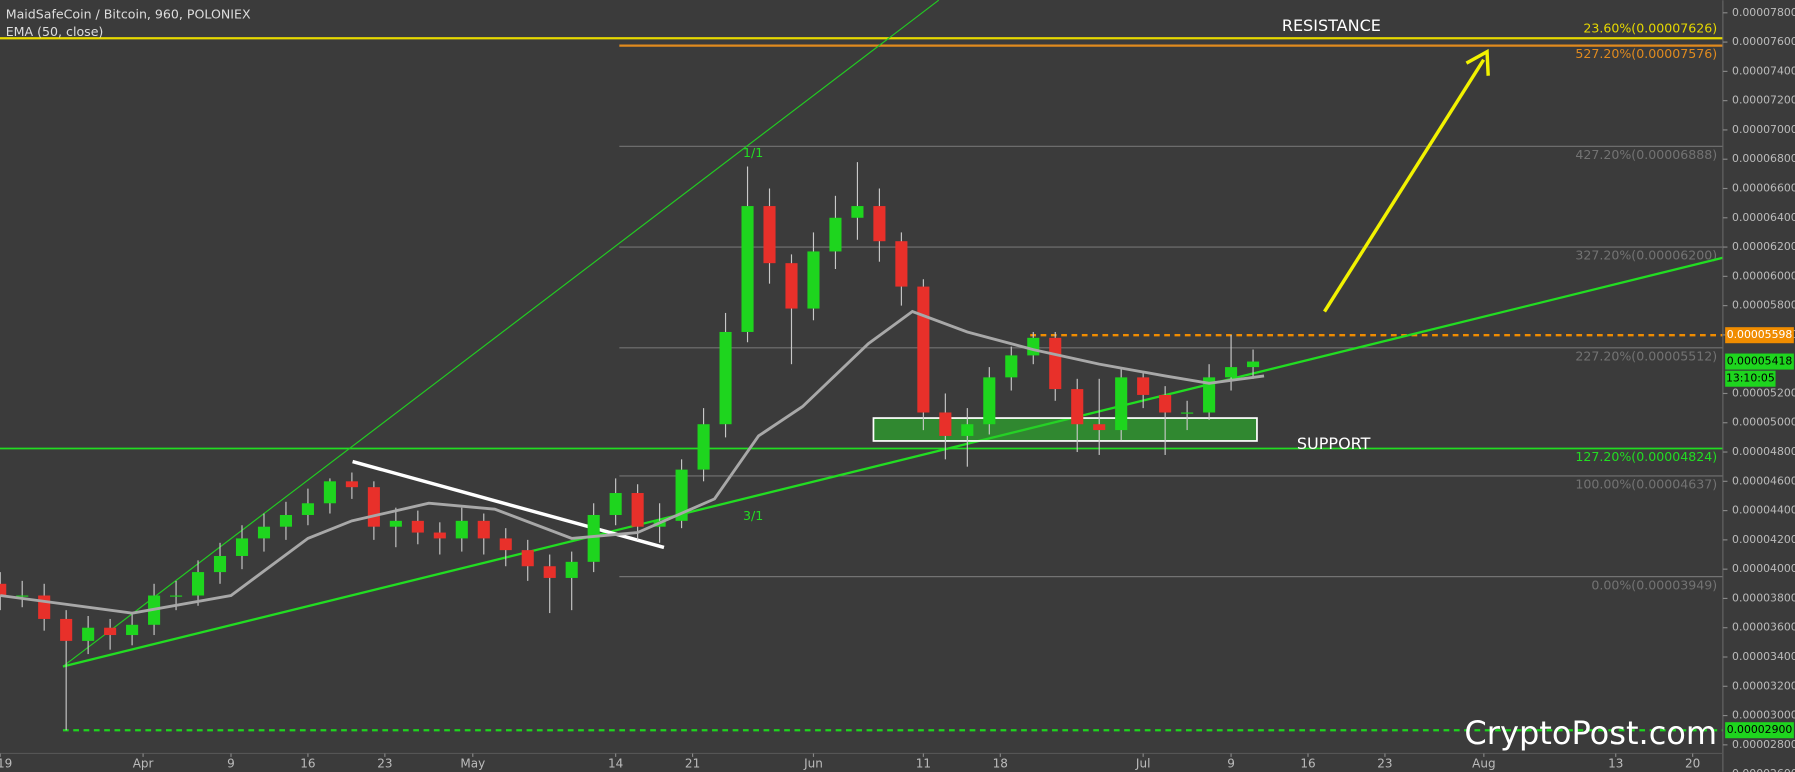 Image resolution: width=1795 pixels, height=772 pixels. I want to click on y-tick-label: 0.00006400, so click(1763, 217).